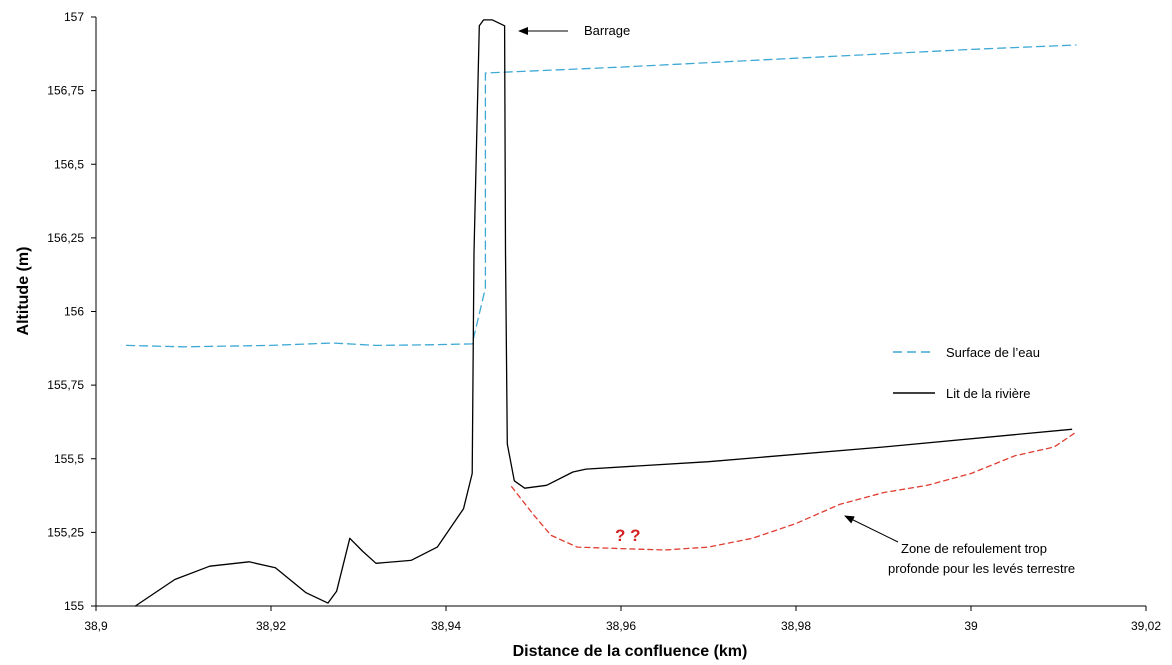  Describe the element at coordinates (65, 91) in the screenshot. I see `y-tick-label: 156,75` at that location.